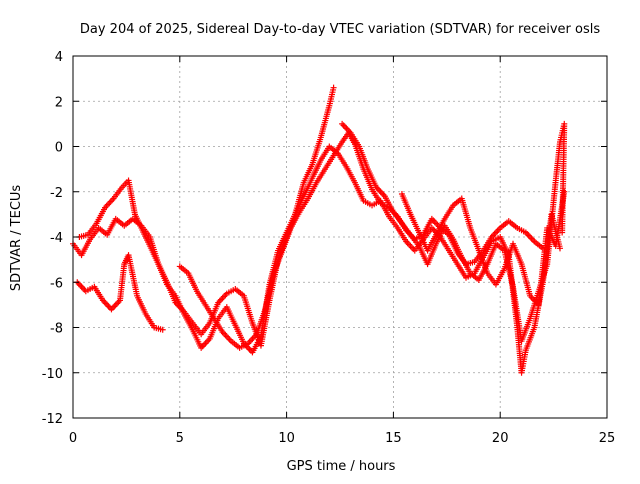 This screenshot has width=640, height=484. Describe the element at coordinates (59, 57) in the screenshot. I see `y-tick-label: 4` at that location.